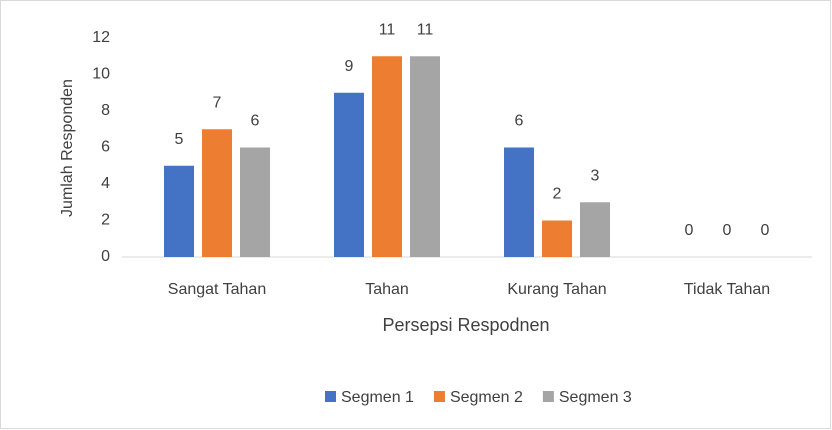  What do you see at coordinates (465, 325) in the screenshot?
I see `x-axis-label: Persepsi Respodnen` at bounding box center [465, 325].